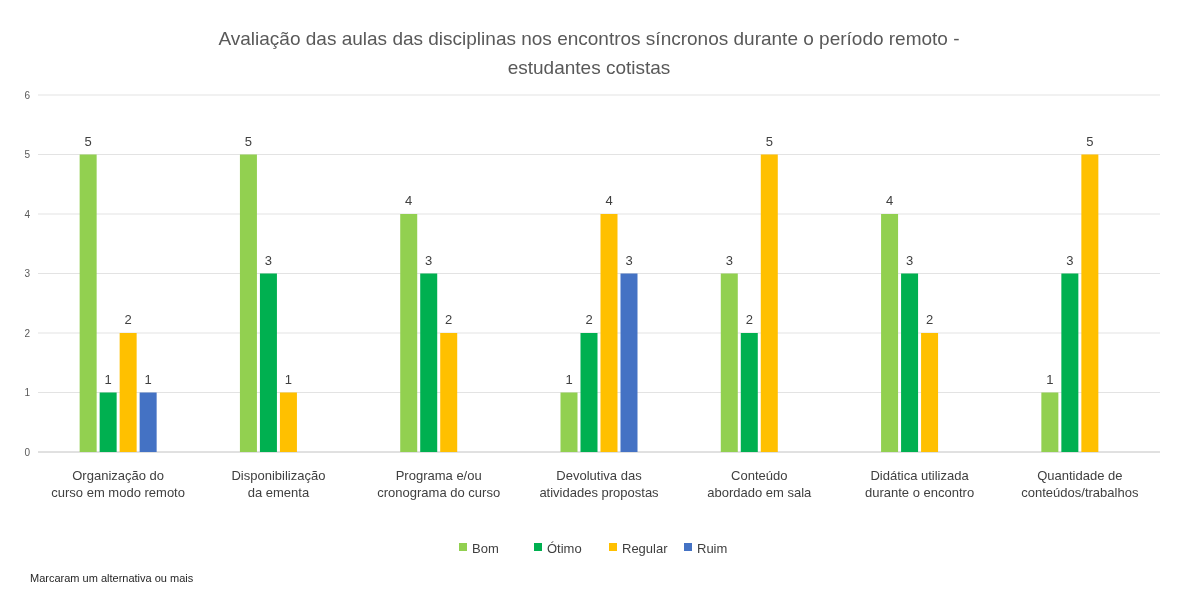  I want to click on x-tick-label: Organização do curso em modo remoto, so click(118, 484).